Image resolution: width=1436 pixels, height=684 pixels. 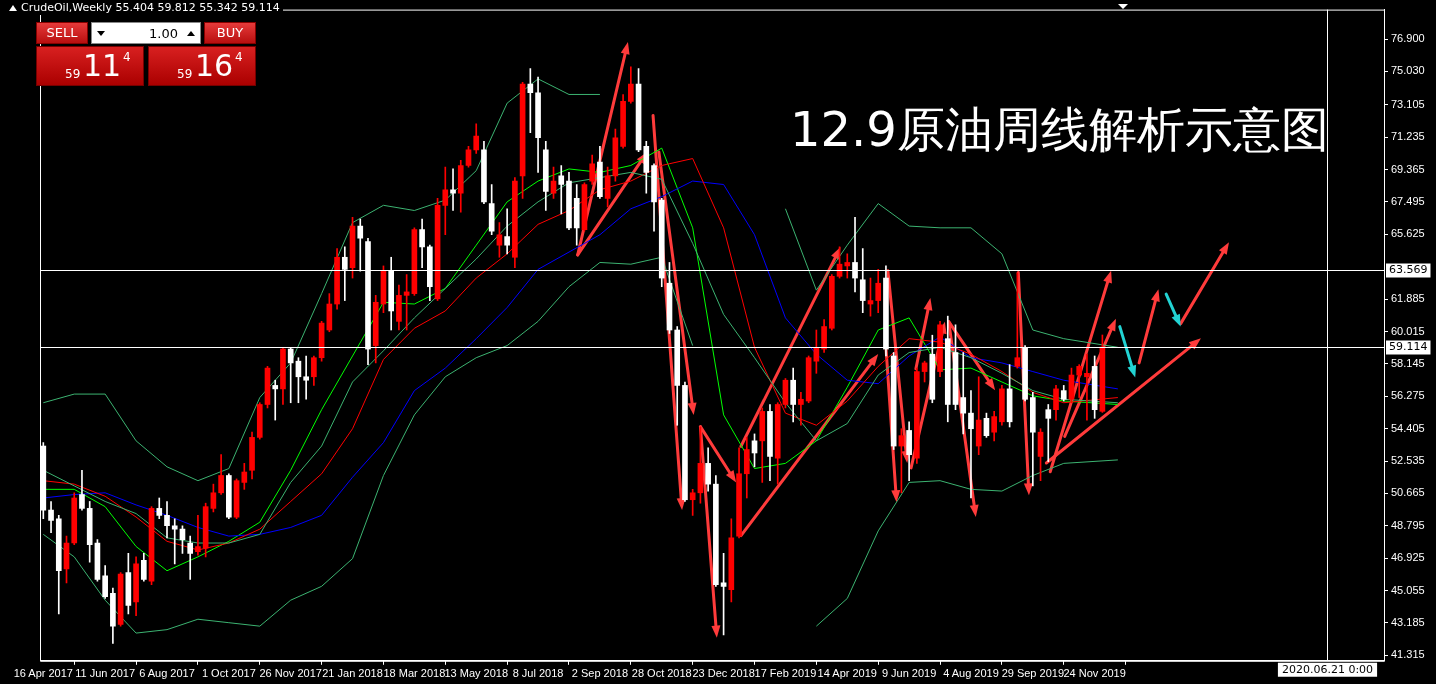 What do you see at coordinates (290, 673) in the screenshot?
I see `x-tick-label: 26 Nov 2017` at bounding box center [290, 673].